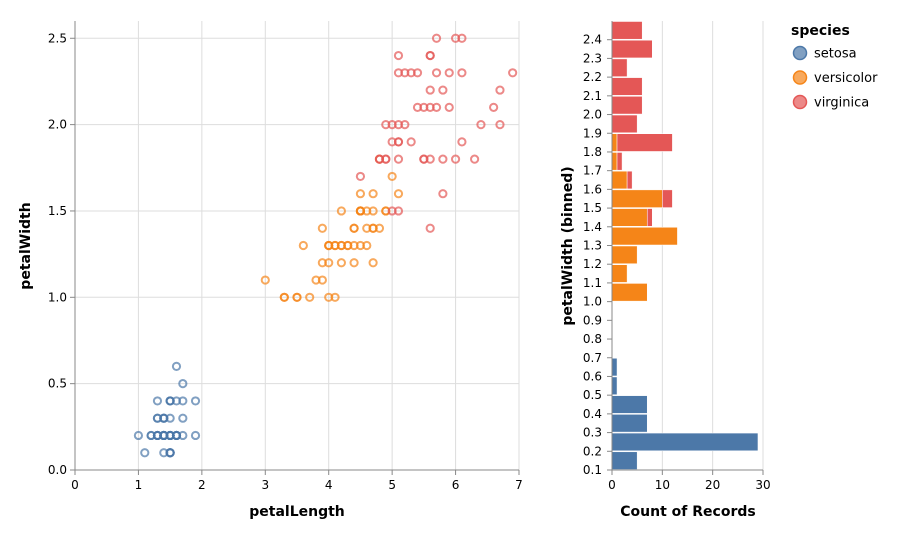 The height and width of the screenshot is (534, 897). What do you see at coordinates (297, 512) in the screenshot?
I see `scatter-x-axis-title: petalLength` at bounding box center [297, 512].